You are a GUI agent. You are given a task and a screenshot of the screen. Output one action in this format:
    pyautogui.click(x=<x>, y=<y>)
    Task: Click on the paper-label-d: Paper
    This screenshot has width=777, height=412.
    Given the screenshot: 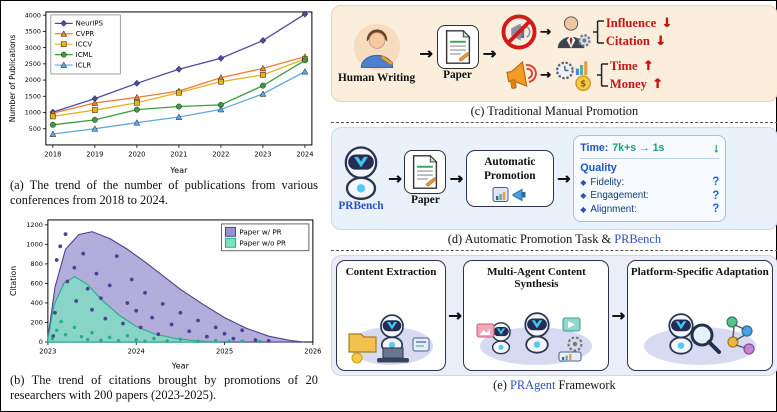 What is the action you would take?
    pyautogui.click(x=425, y=200)
    